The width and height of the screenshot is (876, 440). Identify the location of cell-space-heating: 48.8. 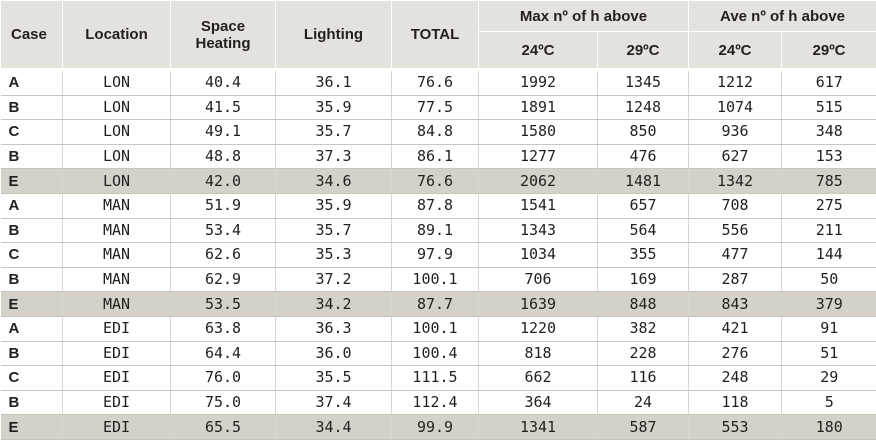
(223, 157).